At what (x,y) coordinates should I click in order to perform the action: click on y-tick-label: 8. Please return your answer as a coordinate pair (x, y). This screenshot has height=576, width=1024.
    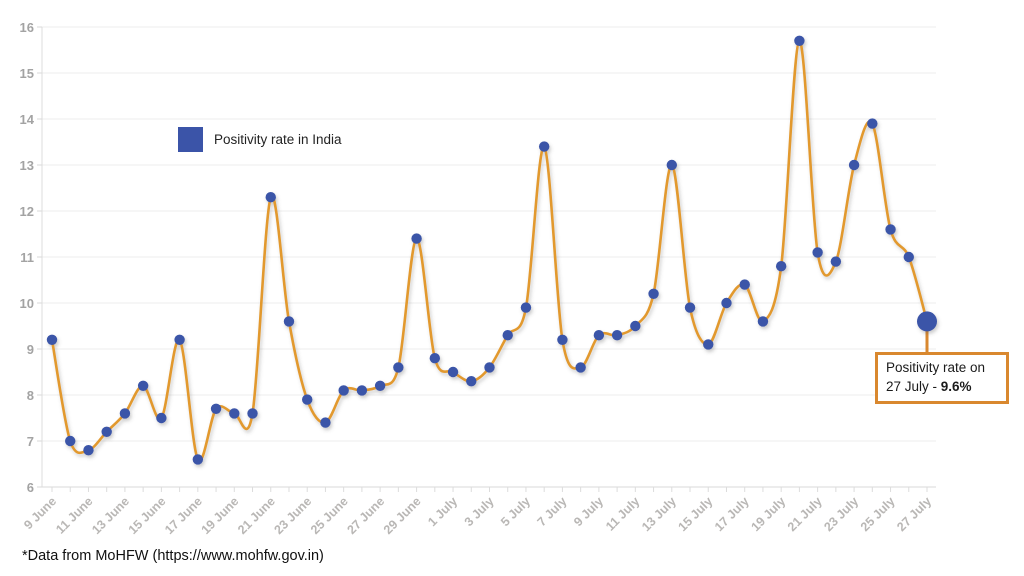
    Looking at the image, I should click on (30, 395).